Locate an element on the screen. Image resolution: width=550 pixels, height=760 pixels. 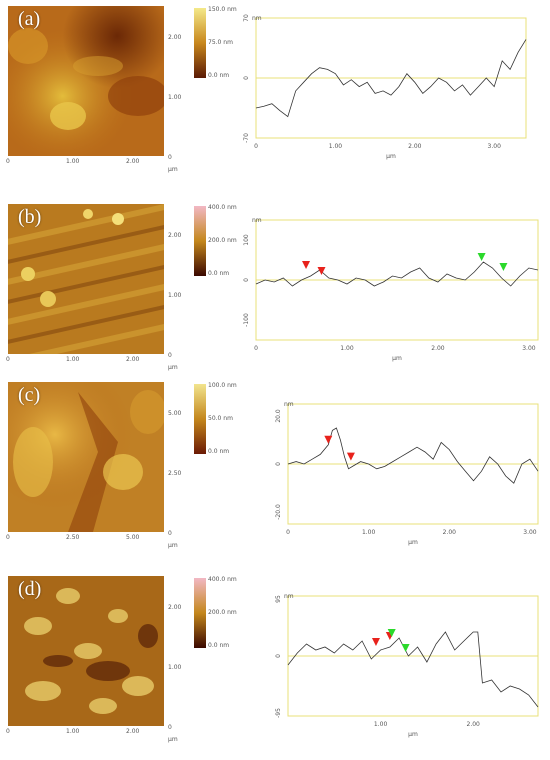
image-y-tick: 5.00 is located at coordinates (175, 413).